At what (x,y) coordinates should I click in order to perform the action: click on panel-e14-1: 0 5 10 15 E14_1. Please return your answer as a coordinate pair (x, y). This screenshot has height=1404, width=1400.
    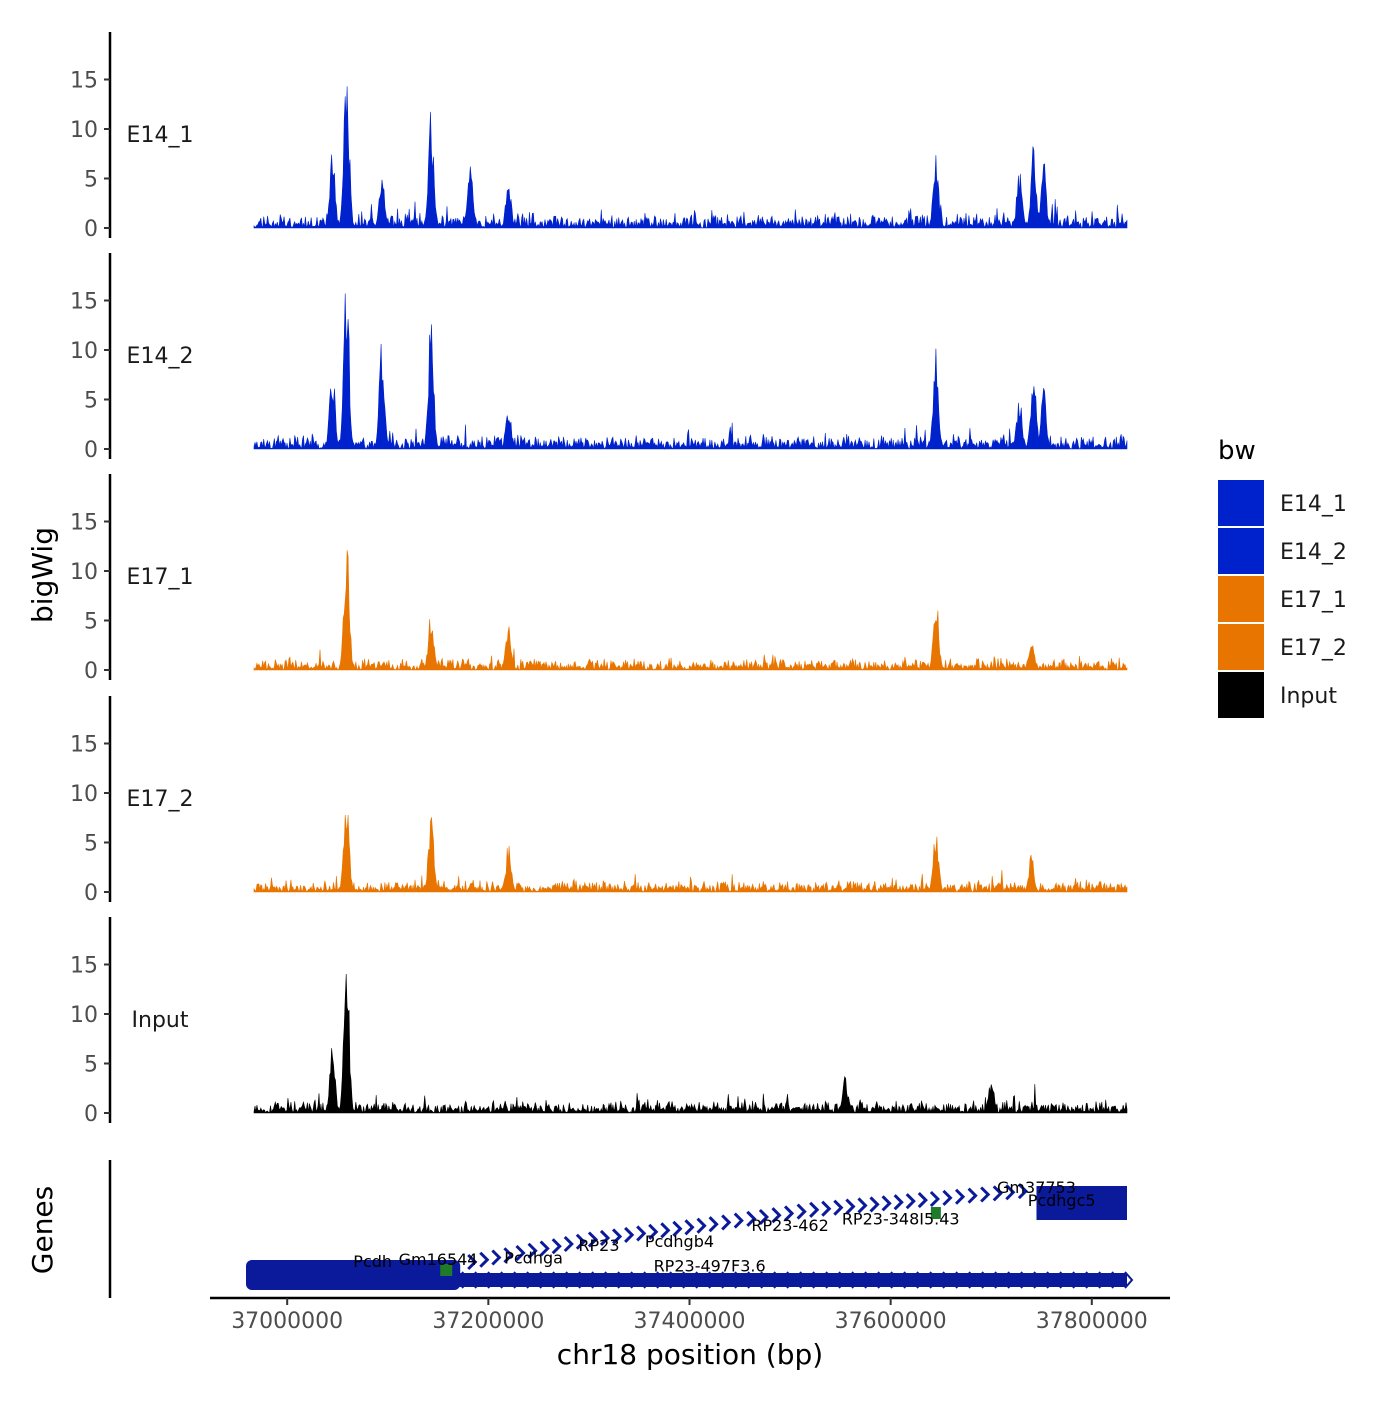
    Looking at the image, I should click on (599, 137).